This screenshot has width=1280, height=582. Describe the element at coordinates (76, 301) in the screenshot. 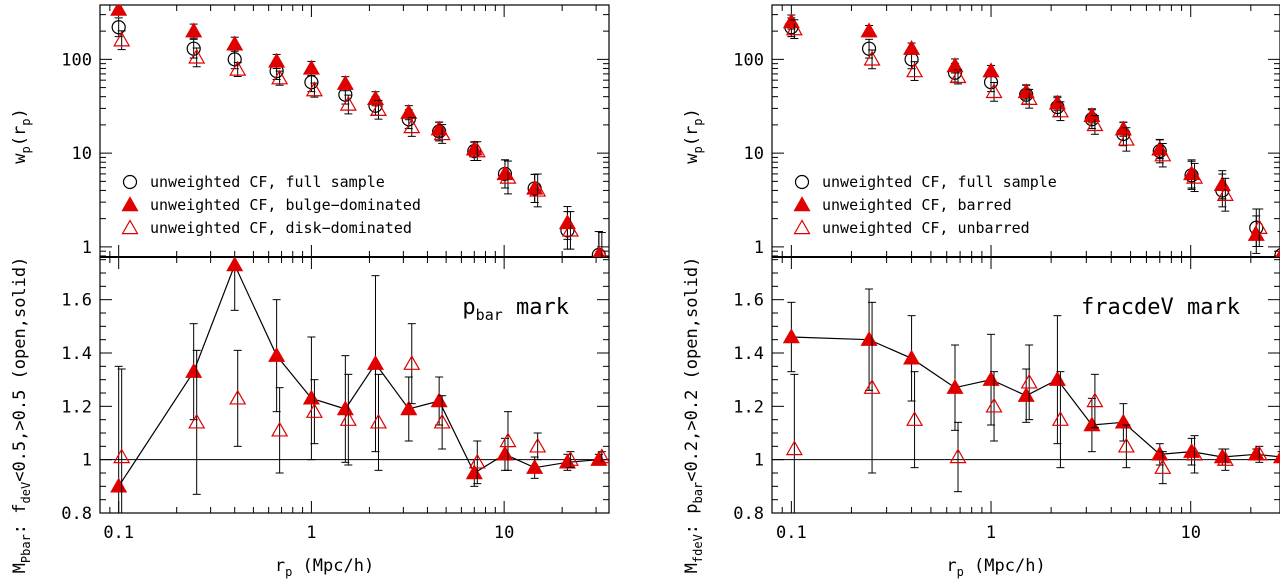

I see `y-tick-label: 1.6` at that location.